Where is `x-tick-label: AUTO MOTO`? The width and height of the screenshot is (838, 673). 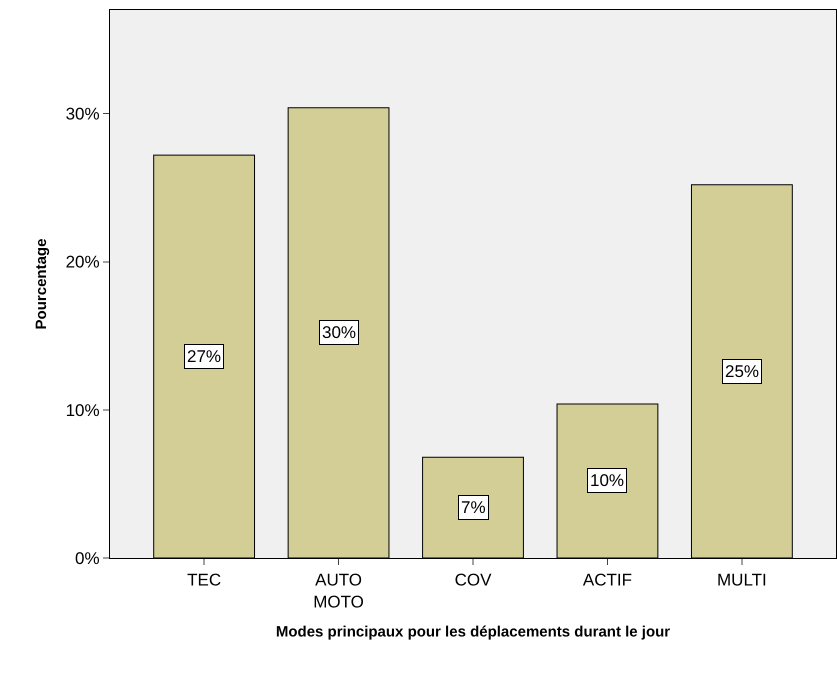
x-tick-label: AUTO MOTO is located at coordinates (338, 591).